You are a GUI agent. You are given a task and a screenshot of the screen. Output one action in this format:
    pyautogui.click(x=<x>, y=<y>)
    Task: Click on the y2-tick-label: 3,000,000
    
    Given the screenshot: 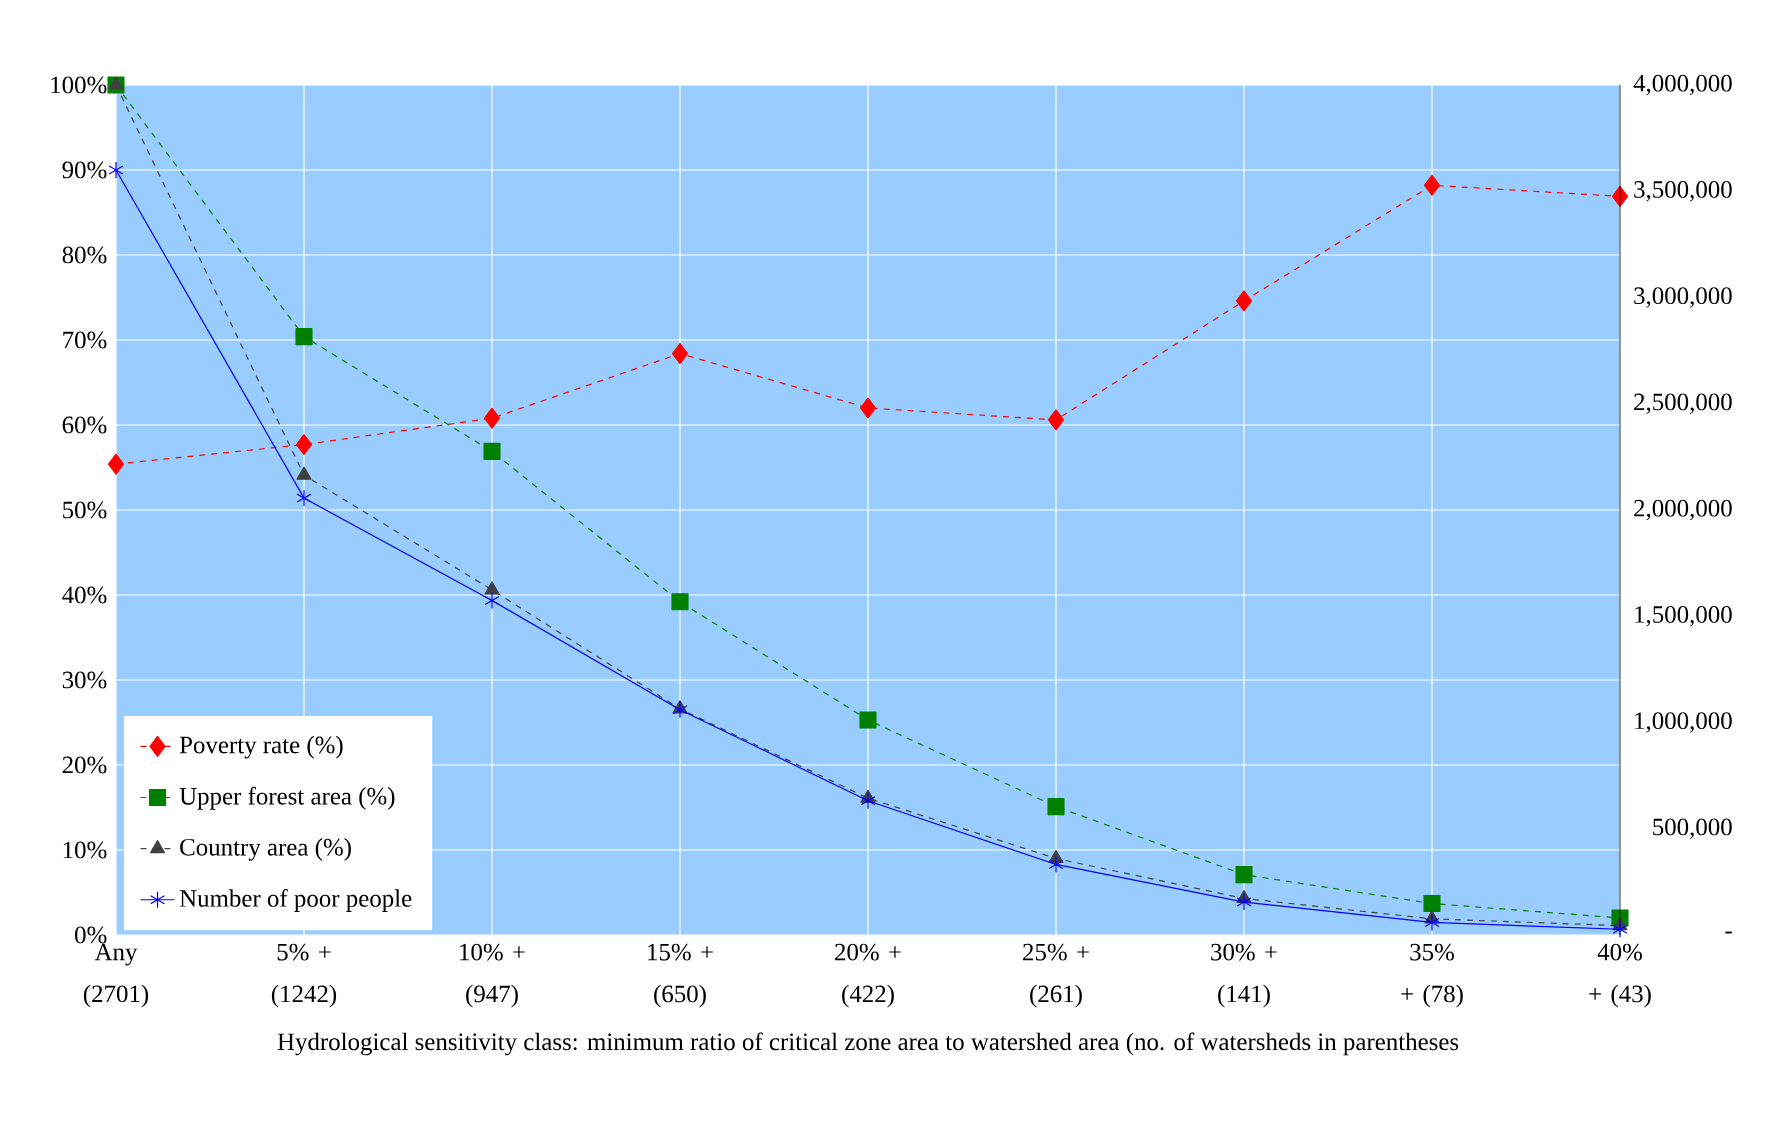 What is the action you would take?
    pyautogui.click(x=1683, y=297)
    